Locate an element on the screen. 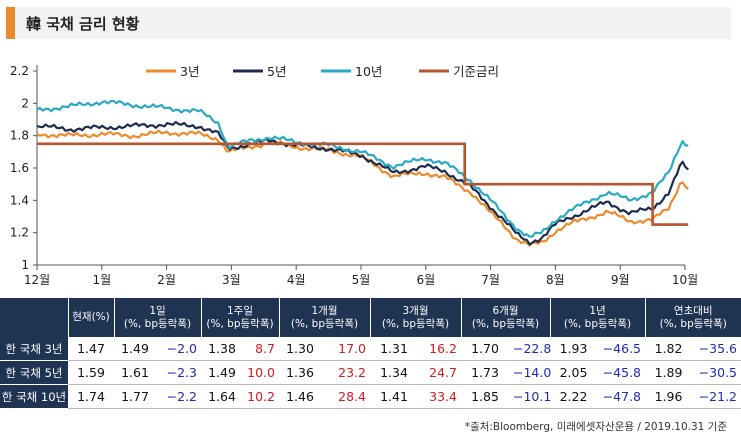 Image resolution: width=741 pixels, height=441 pixels. table-header-cell: 현재(%) is located at coordinates (91, 317).